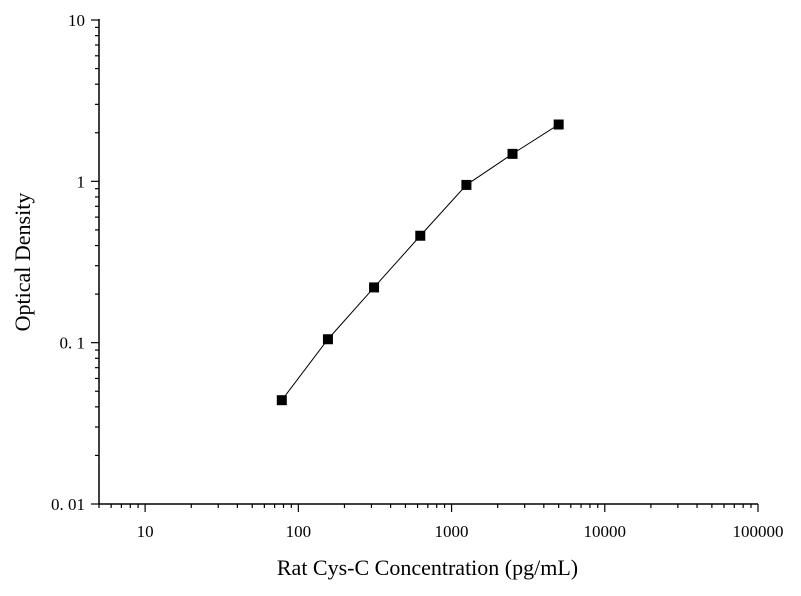 This screenshot has width=801, height=596. I want to click on x-axis-ticks: 10 100 1000 10000 100000, so click(441, 522).